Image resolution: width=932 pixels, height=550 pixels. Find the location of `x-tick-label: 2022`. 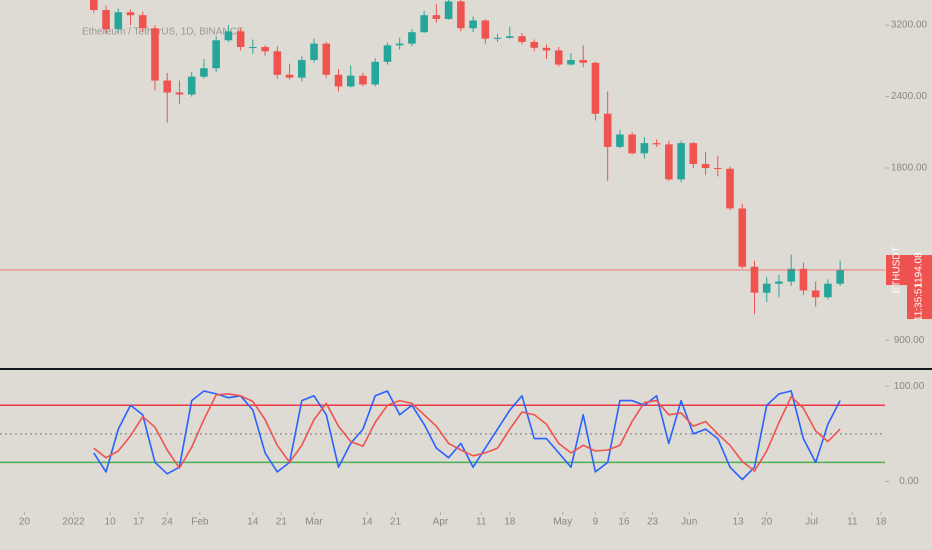

x-tick-label: 2022 is located at coordinates (73, 522).